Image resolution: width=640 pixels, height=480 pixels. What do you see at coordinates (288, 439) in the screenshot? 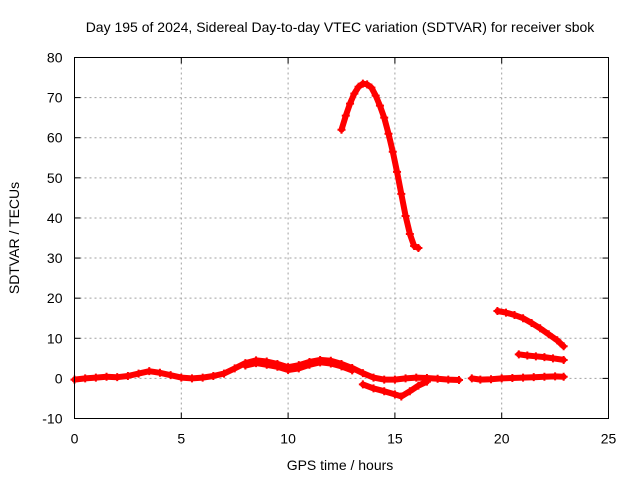
I see `x-tick-label: 10` at bounding box center [288, 439].